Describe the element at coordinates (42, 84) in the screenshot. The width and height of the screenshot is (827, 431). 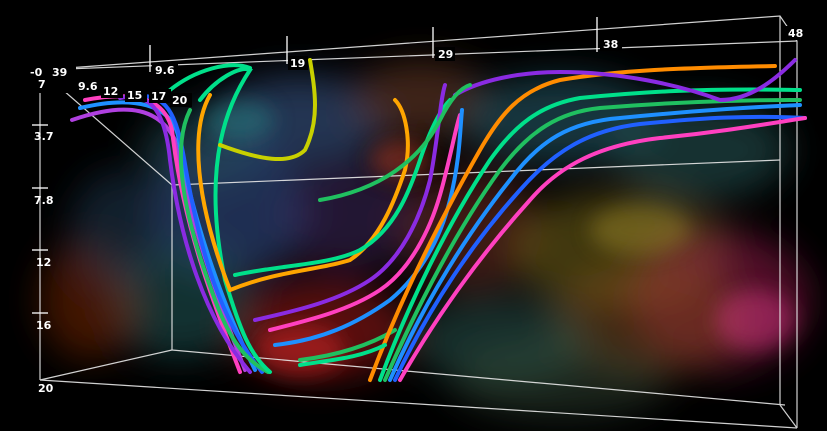
I see `left-top-tick-label: 7` at that location.